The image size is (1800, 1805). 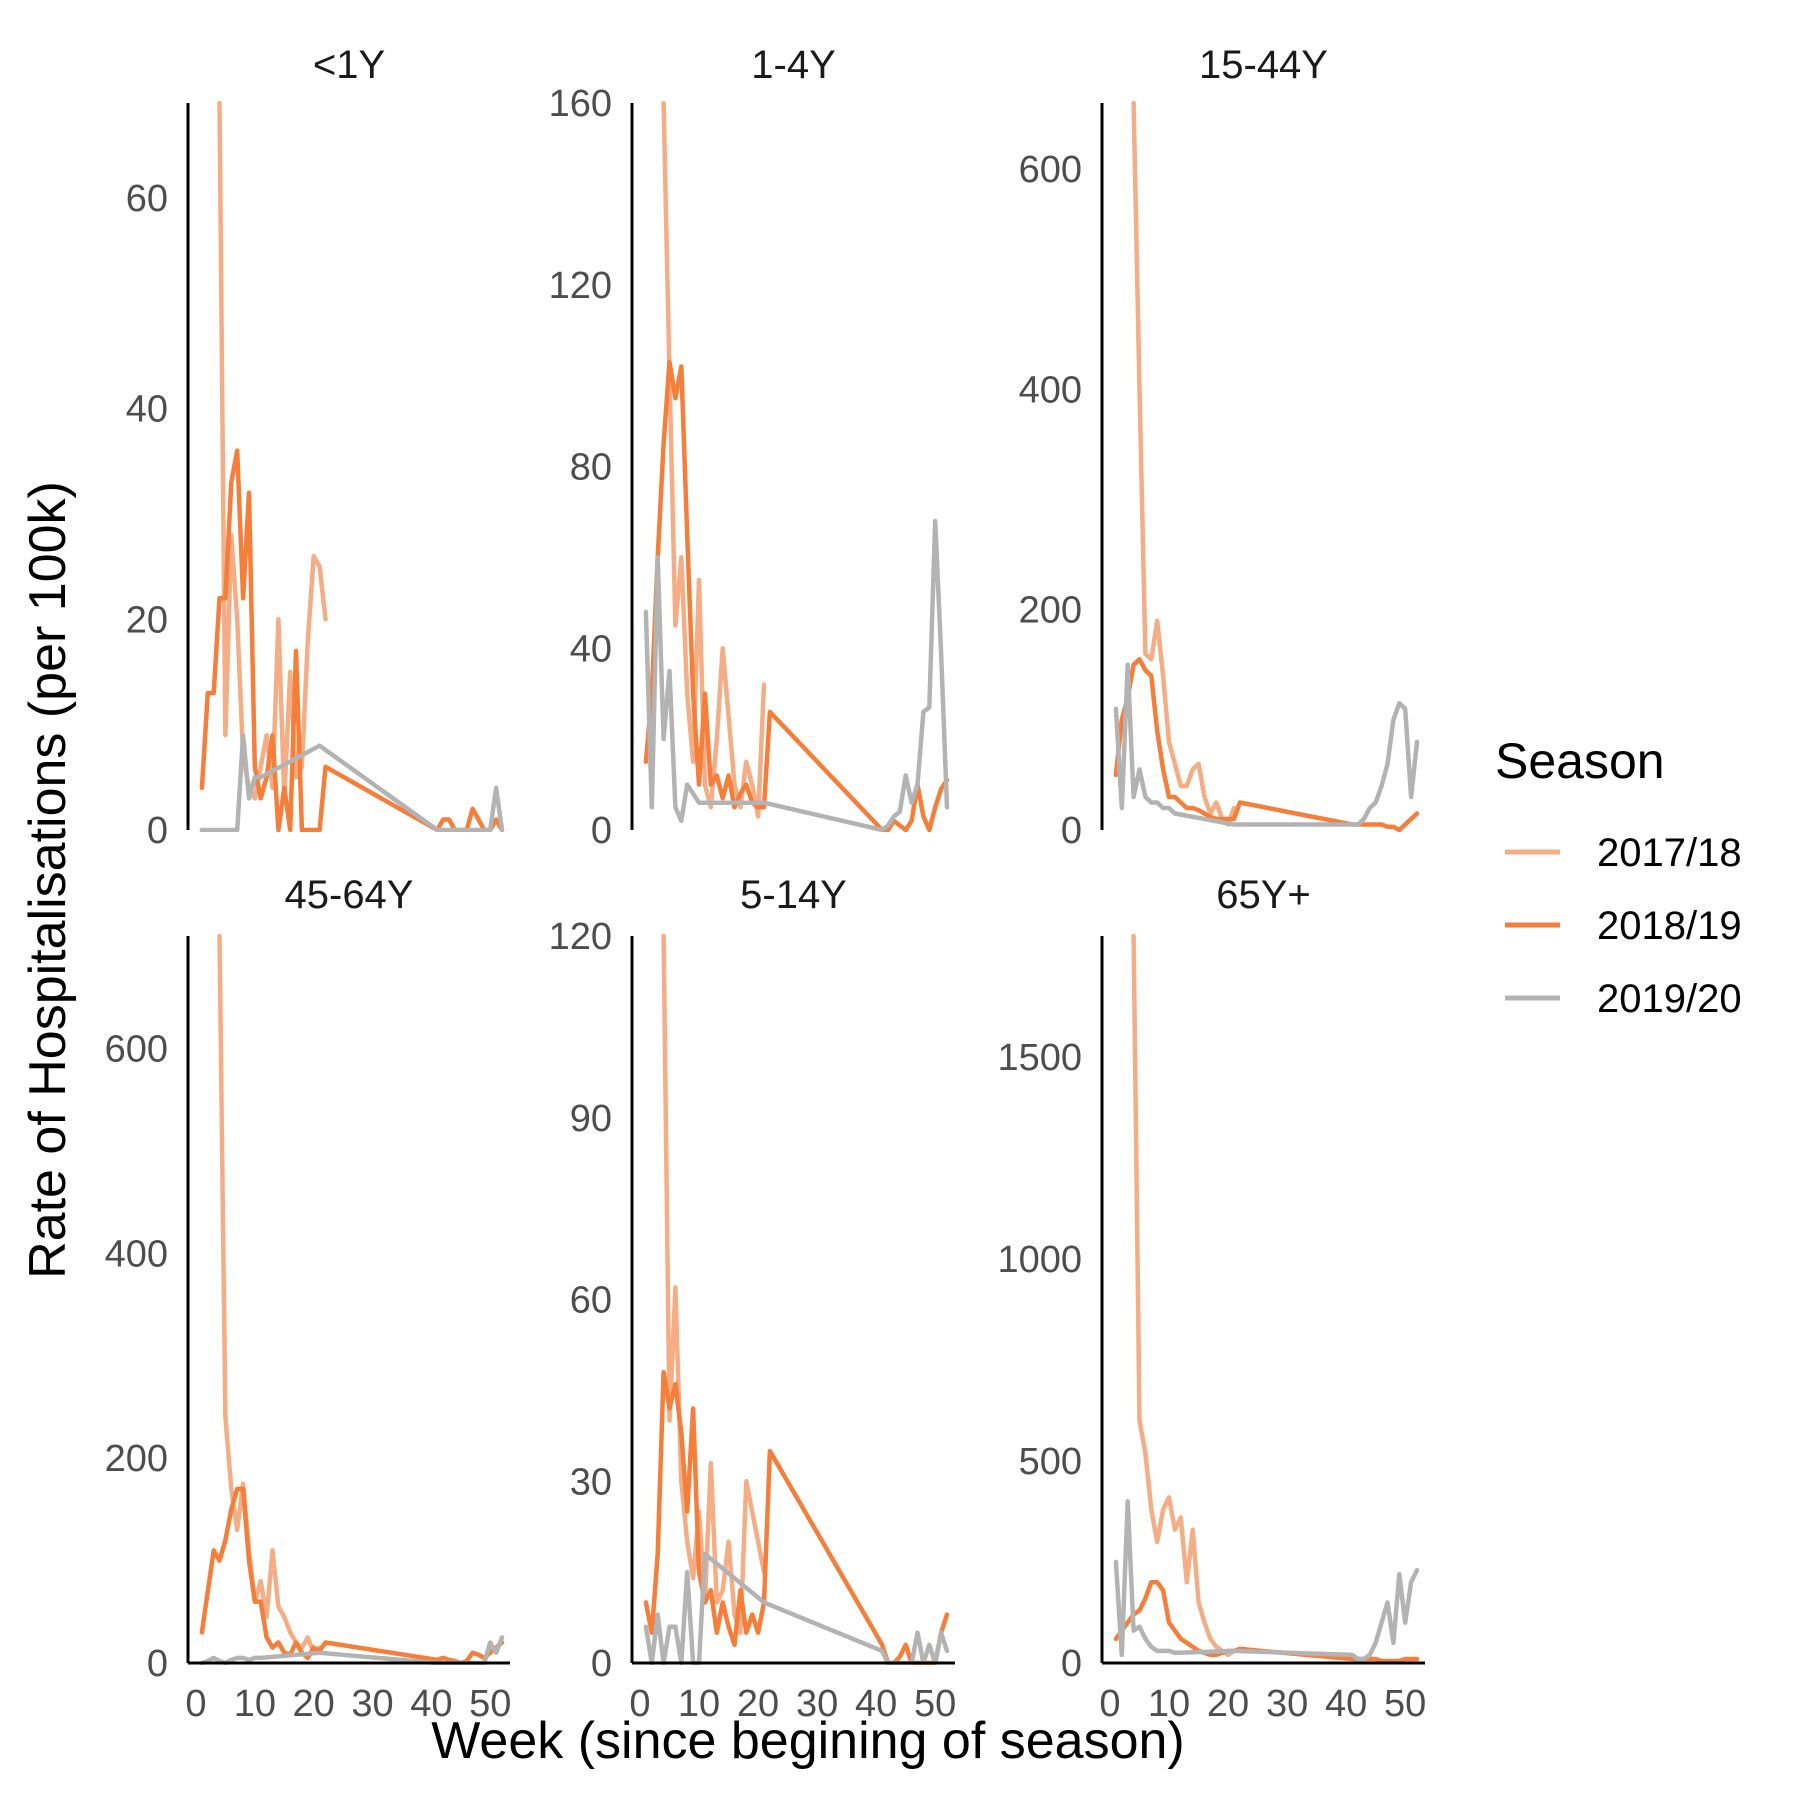 What do you see at coordinates (1050, 1462) in the screenshot?
I see `y-tick-label-65y: 500` at bounding box center [1050, 1462].